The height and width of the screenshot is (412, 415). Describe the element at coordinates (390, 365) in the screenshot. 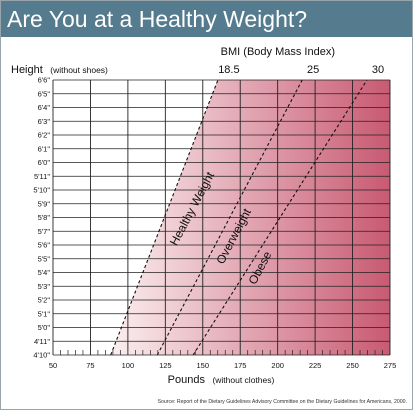

I see `weight-tick-label: 275` at that location.